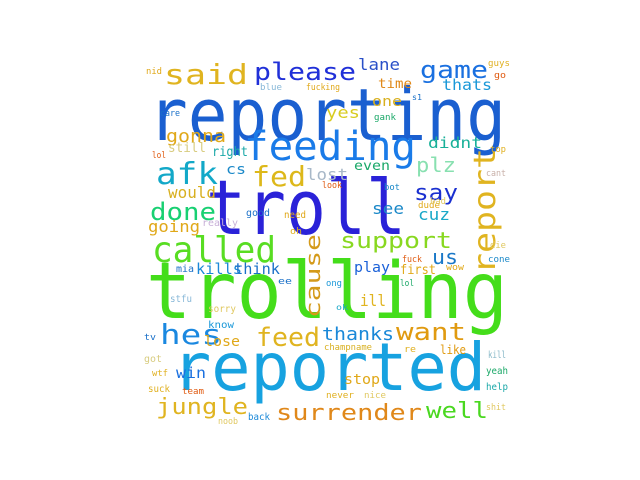 The height and width of the screenshot is (480, 640). I want to click on word-blue: blue, so click(271, 88).